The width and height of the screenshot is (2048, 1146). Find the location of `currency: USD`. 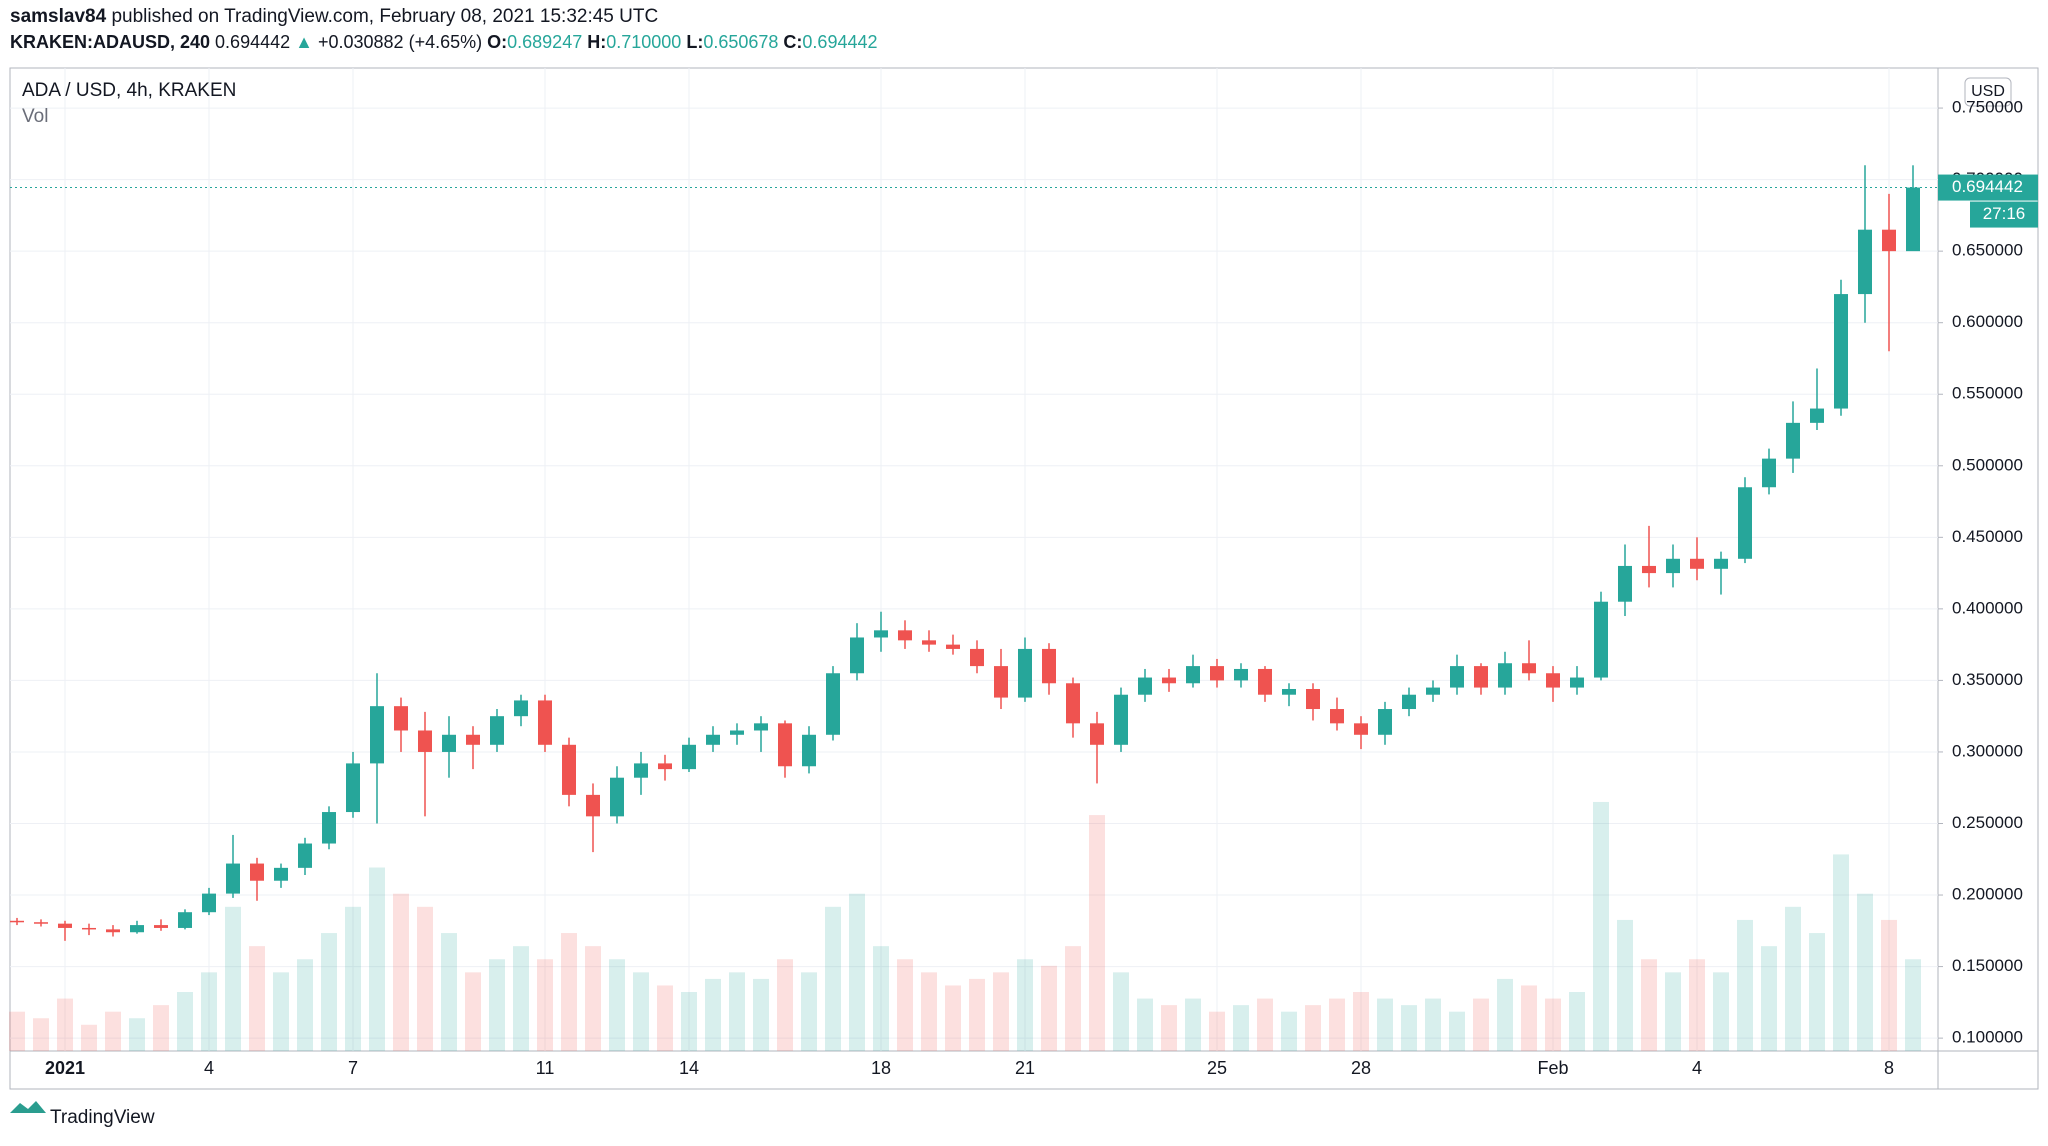

currency: USD is located at coordinates (1988, 91).